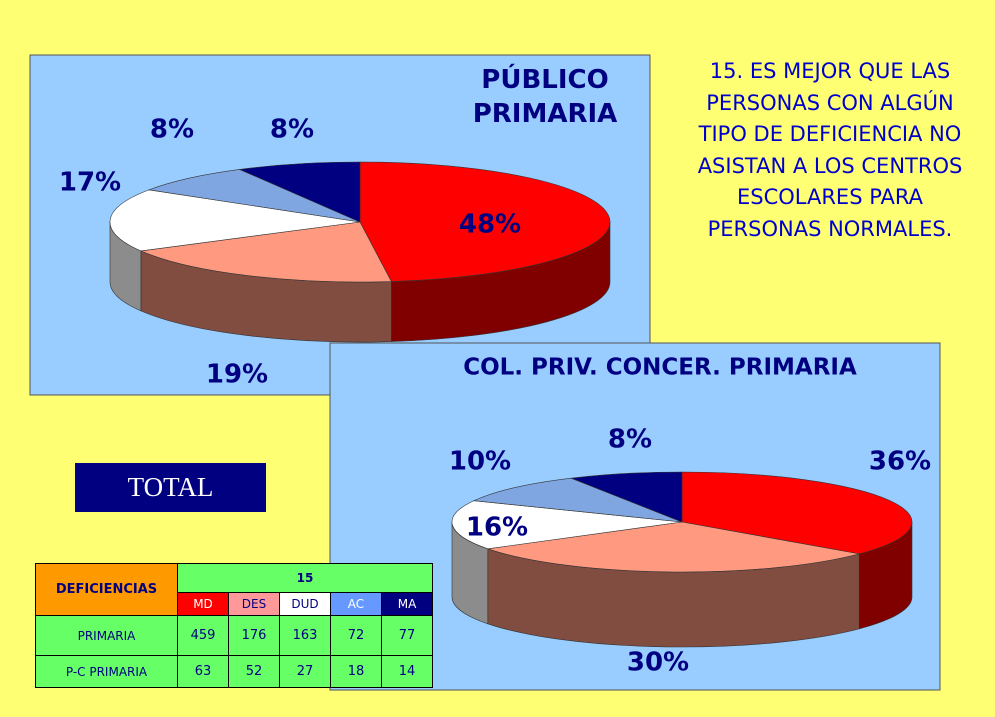 This screenshot has height=717, width=995. Describe the element at coordinates (658, 663) in the screenshot. I see `data-label: 30%` at that location.